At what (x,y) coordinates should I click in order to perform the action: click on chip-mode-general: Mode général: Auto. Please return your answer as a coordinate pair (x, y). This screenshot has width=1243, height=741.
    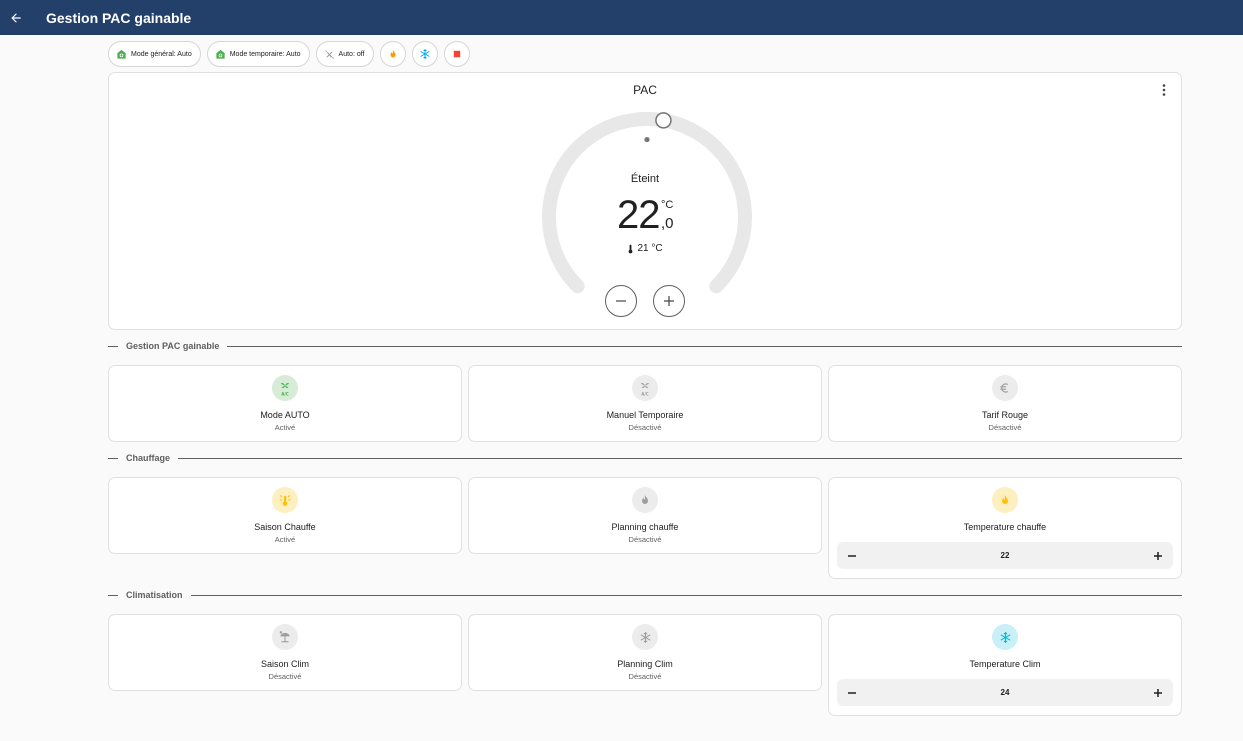
    Looking at the image, I should click on (154, 54).